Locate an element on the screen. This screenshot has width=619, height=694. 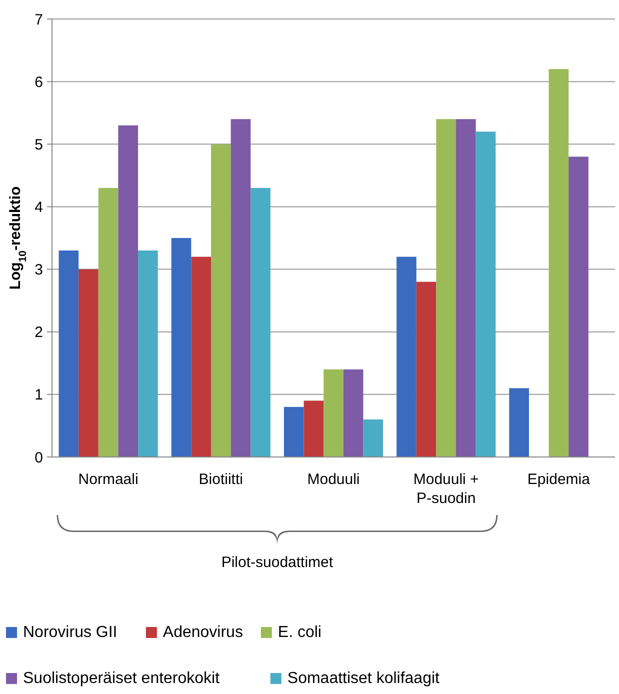
y-tick-label: 2 is located at coordinates (38, 333).